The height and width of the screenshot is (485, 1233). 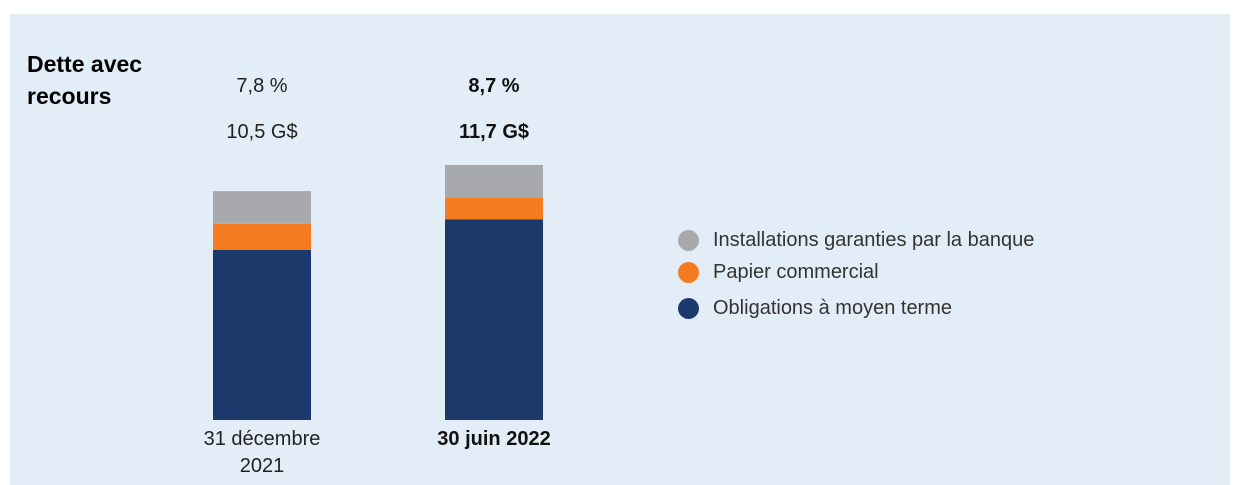 What do you see at coordinates (833, 307) in the screenshot?
I see `legend-label: Obligations à moyen terme` at bounding box center [833, 307].